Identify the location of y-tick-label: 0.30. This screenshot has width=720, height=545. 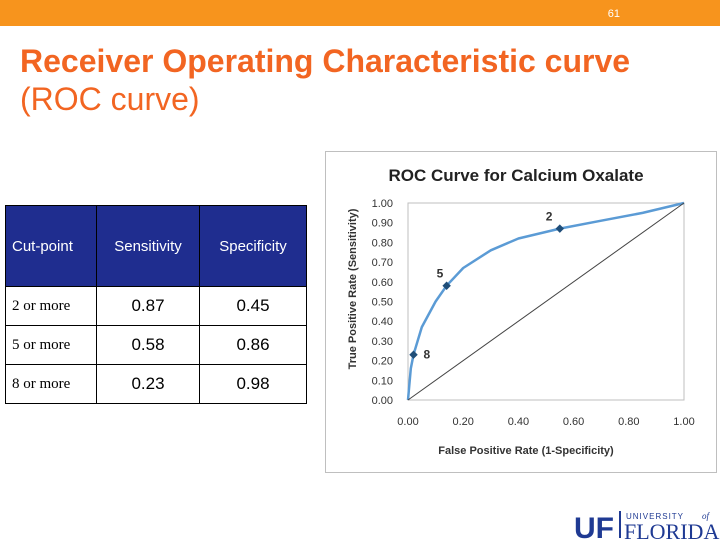
(382, 342).